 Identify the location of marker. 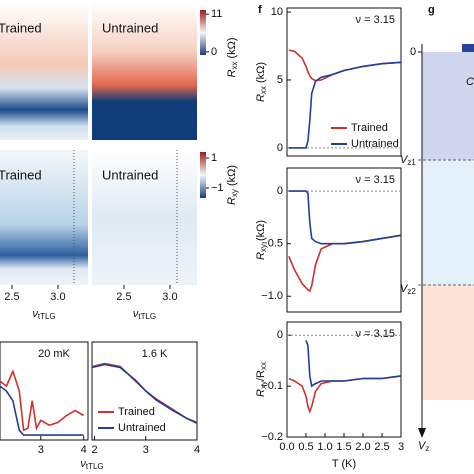
(468, 48).